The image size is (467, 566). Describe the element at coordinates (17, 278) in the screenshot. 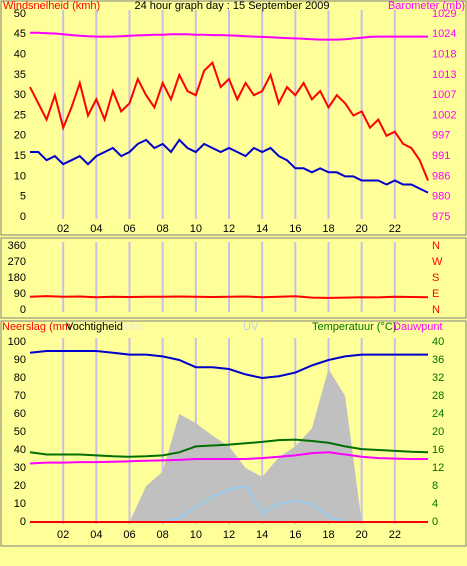

I see `y-tick-label: 180` at that location.